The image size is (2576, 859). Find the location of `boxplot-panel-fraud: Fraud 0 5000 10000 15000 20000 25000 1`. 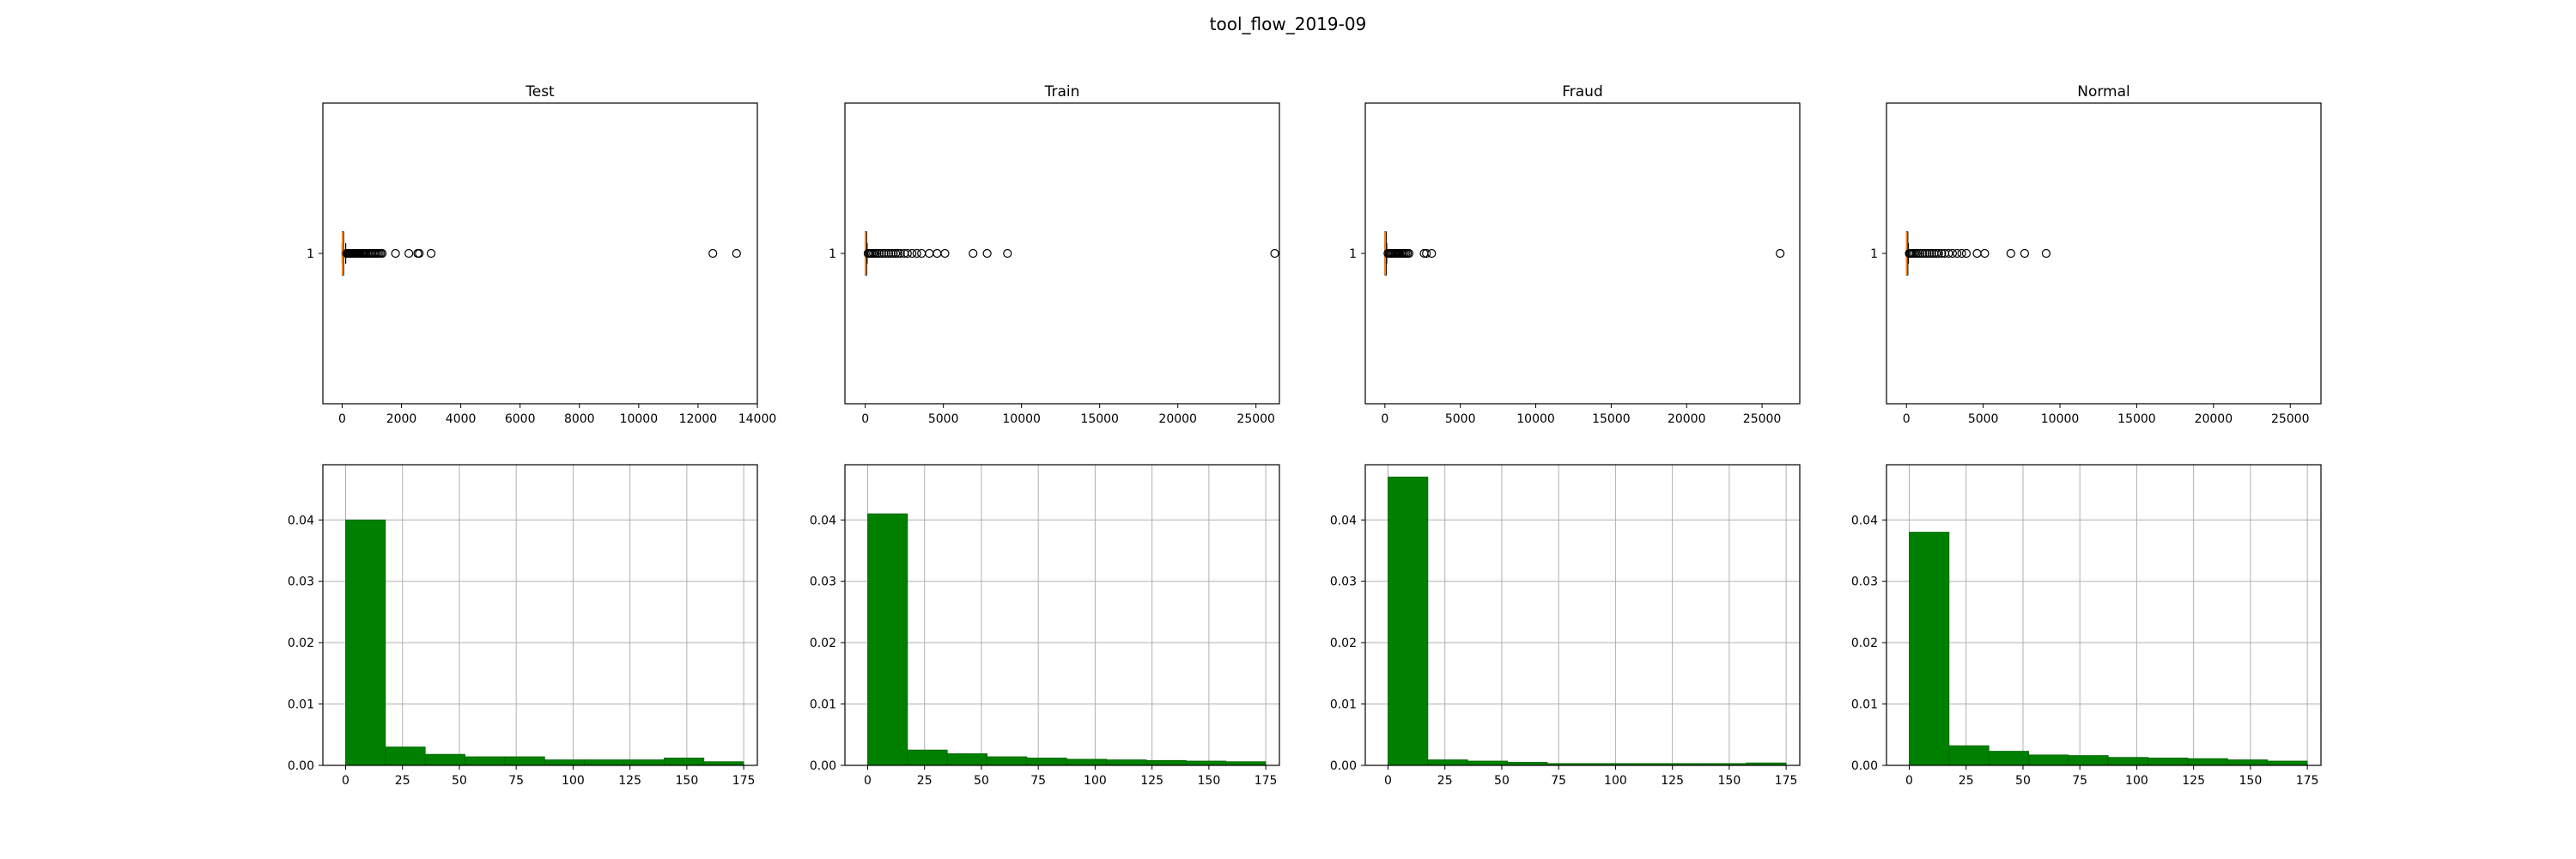

boxplot-panel-fraud: Fraud 0 5000 10000 15000 20000 25000 1 is located at coordinates (1575, 254).